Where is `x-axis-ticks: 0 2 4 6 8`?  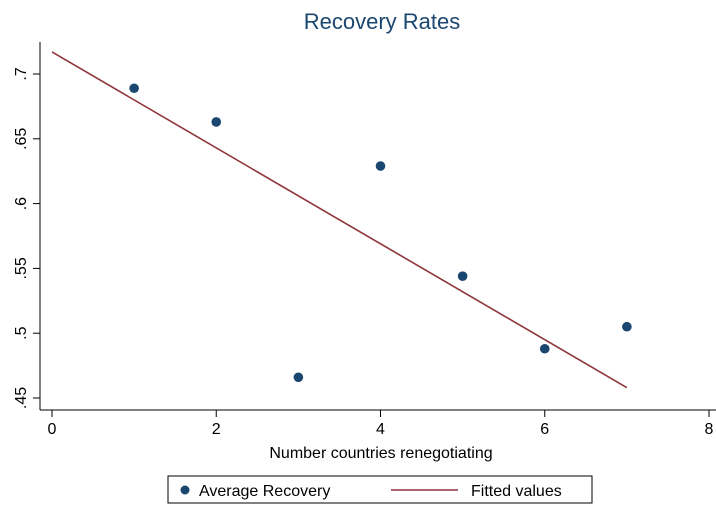 x-axis-ticks: 0 2 4 6 8 is located at coordinates (381, 424).